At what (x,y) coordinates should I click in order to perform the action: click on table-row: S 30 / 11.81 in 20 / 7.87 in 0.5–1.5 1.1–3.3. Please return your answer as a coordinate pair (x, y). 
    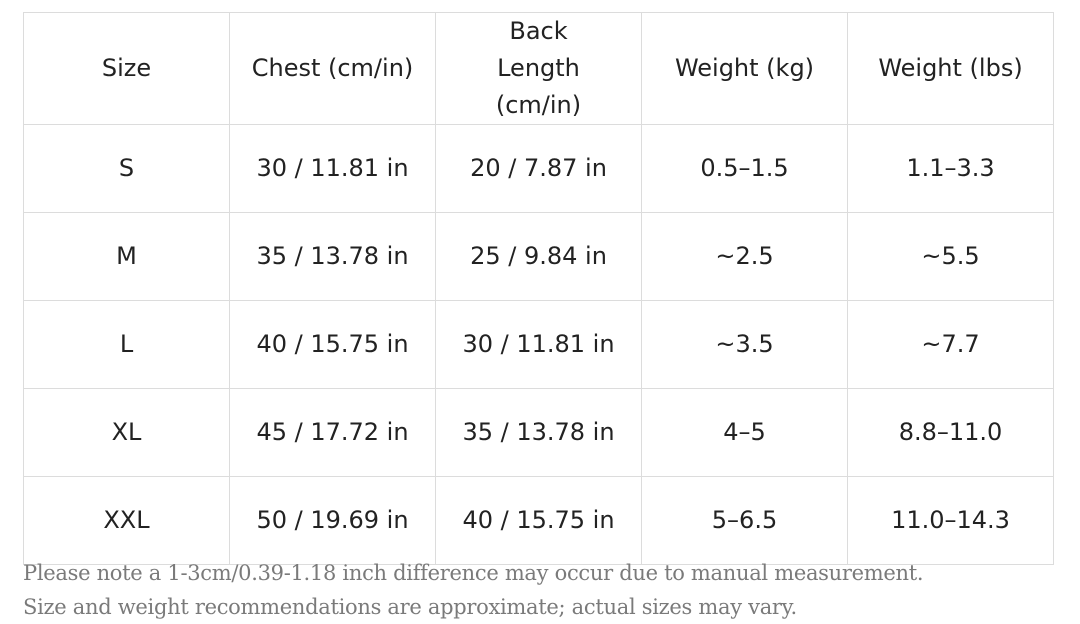
    Looking at the image, I should click on (538, 168).